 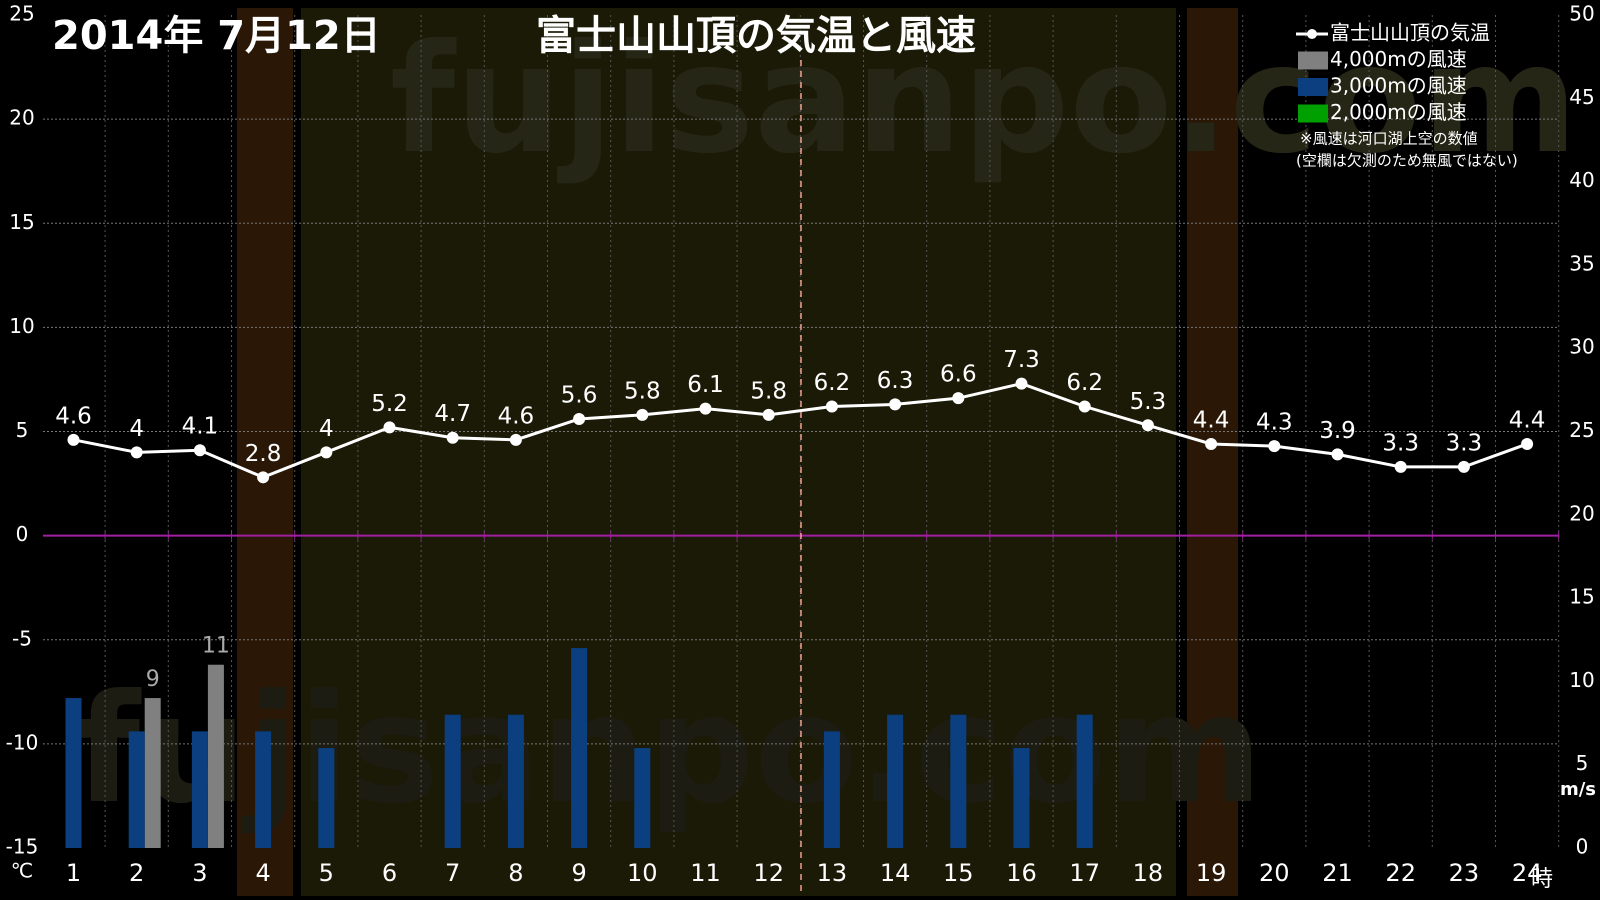 I want to click on x-tick-label: 15, so click(x=958, y=873).